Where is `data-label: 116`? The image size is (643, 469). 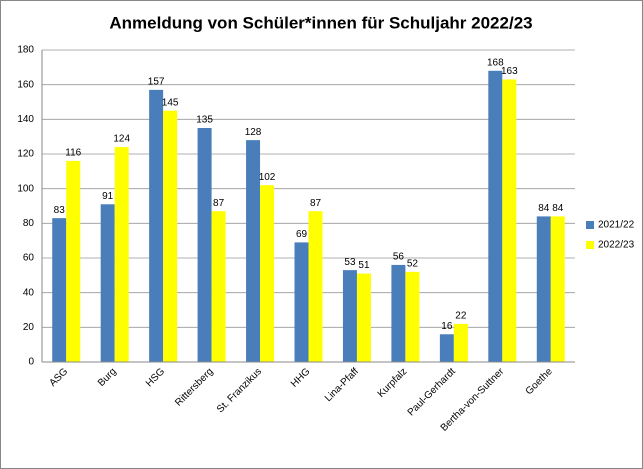 data-label: 116 is located at coordinates (73, 153).